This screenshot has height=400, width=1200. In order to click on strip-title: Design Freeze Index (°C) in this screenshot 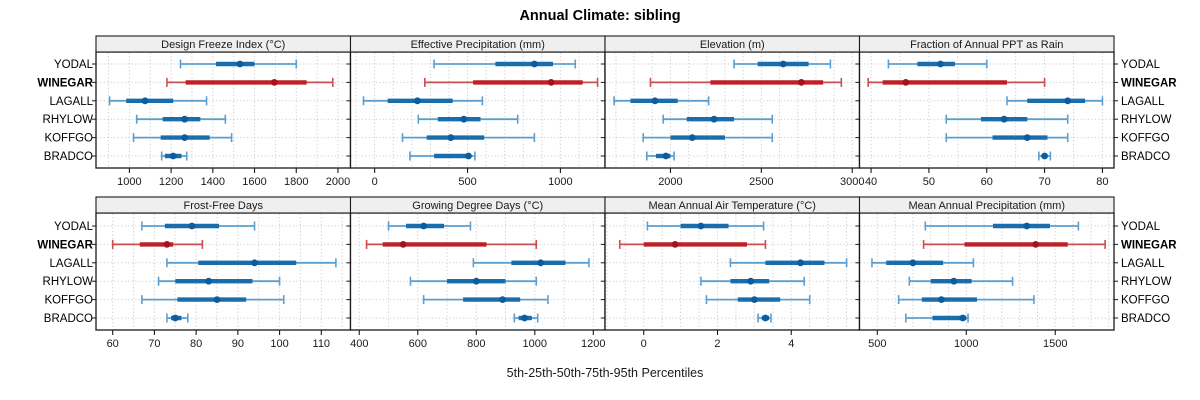, I will do `click(223, 45)`.